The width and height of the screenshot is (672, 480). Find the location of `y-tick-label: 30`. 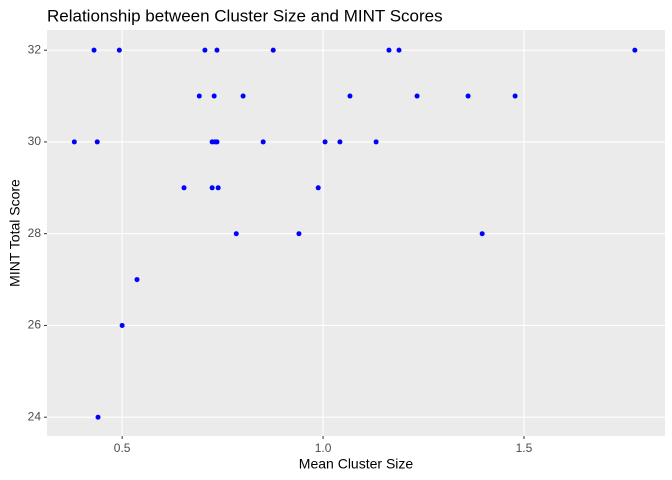

y-tick-label: 30 is located at coordinates (35, 141).